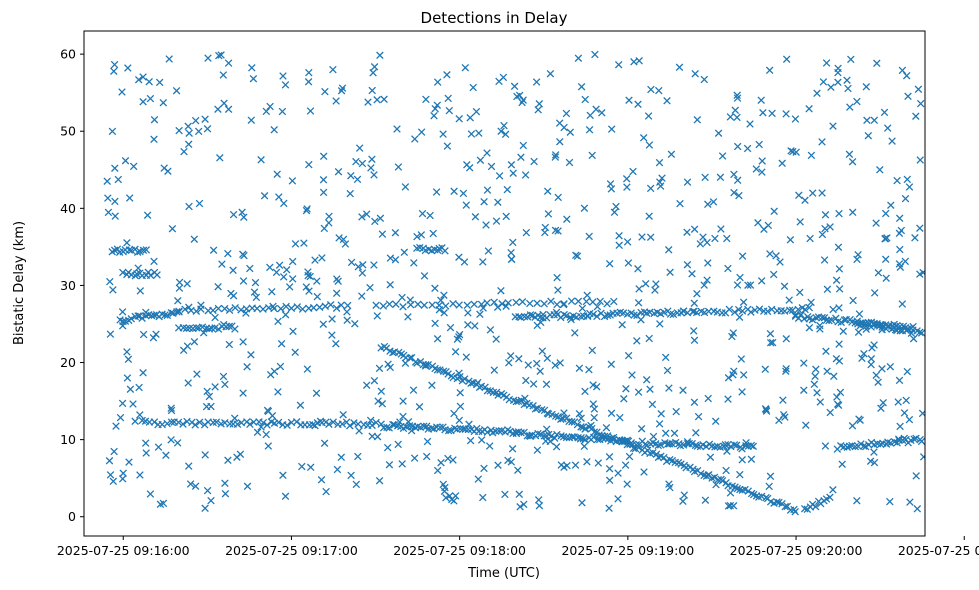  What do you see at coordinates (494, 18) in the screenshot?
I see `chart-title: Detections in Delay` at bounding box center [494, 18].